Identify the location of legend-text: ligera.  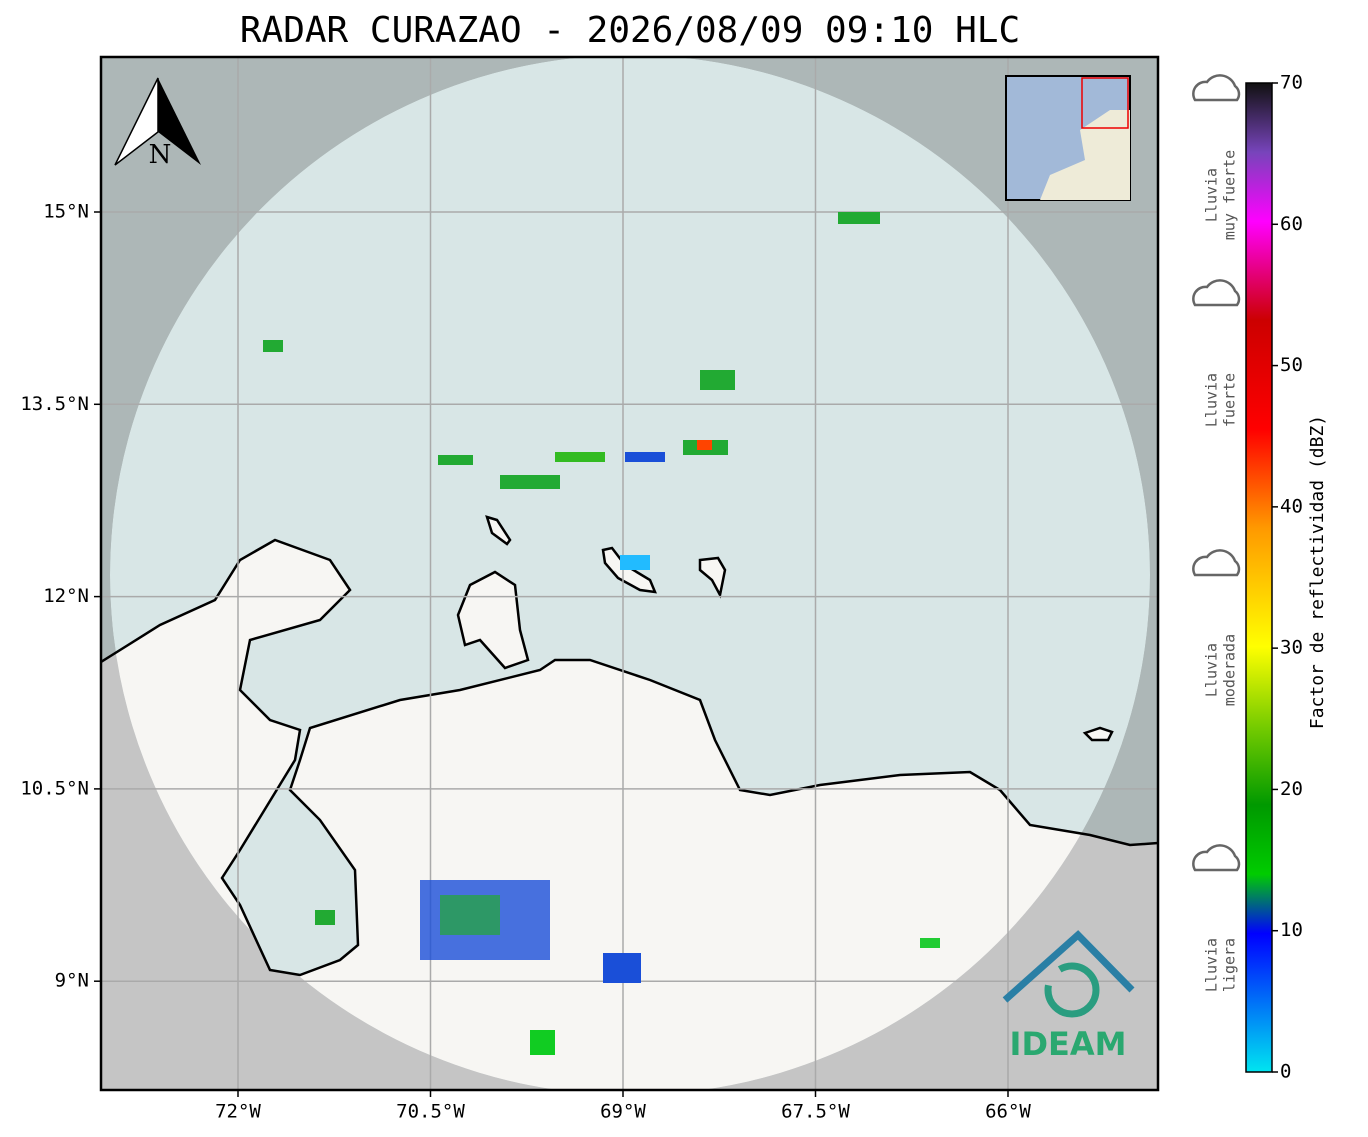
(1230, 965).